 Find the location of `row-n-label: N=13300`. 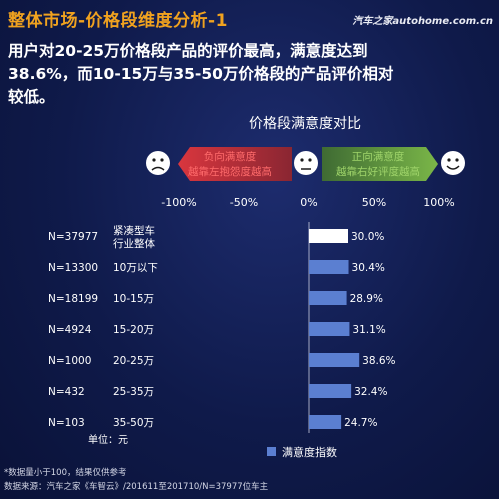

row-n-label: N=13300 is located at coordinates (73, 268).